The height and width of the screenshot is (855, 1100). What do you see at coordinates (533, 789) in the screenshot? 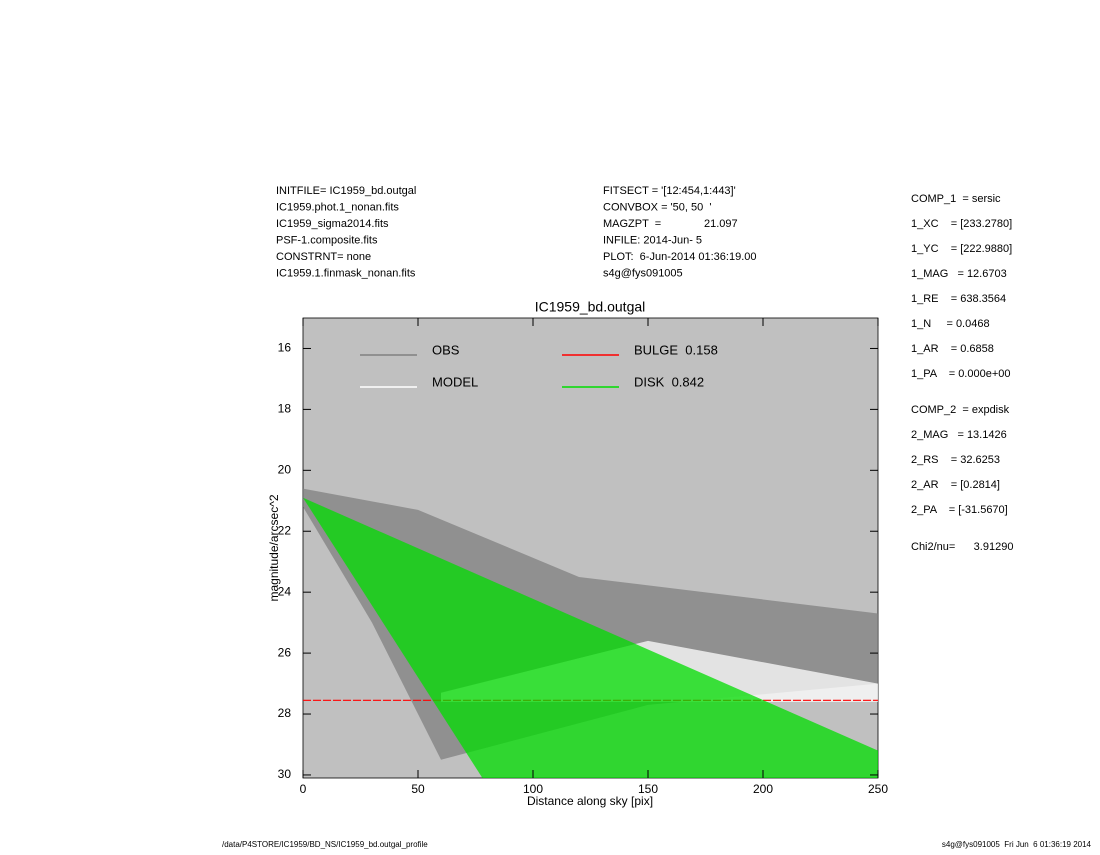
I see `x-tick-label: 100` at bounding box center [533, 789].